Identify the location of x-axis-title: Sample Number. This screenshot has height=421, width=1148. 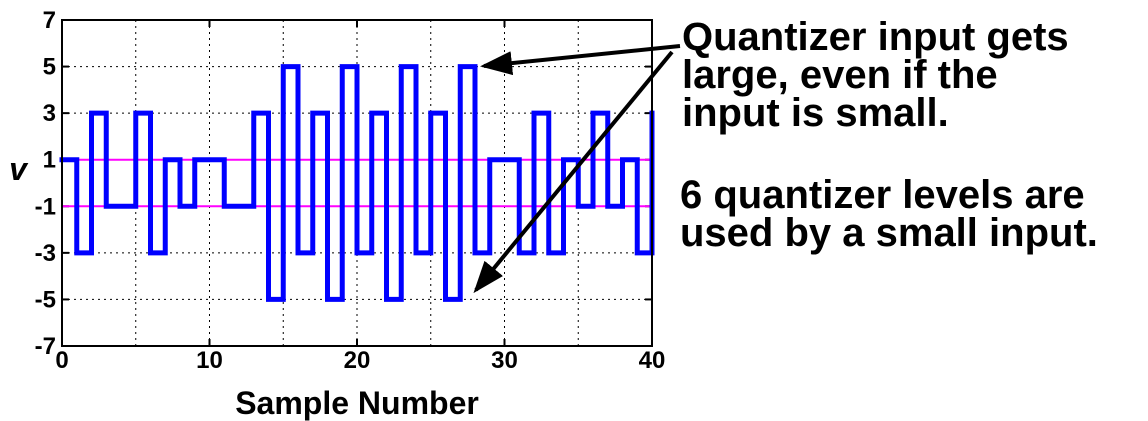
(357, 403).